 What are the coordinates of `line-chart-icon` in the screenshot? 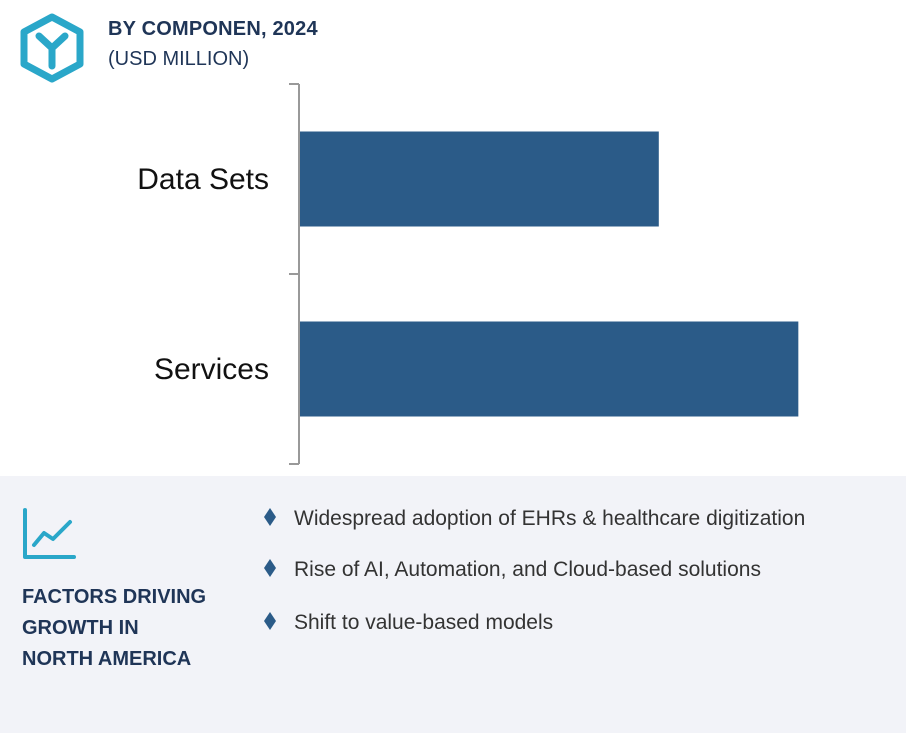 It's located at (49, 533).